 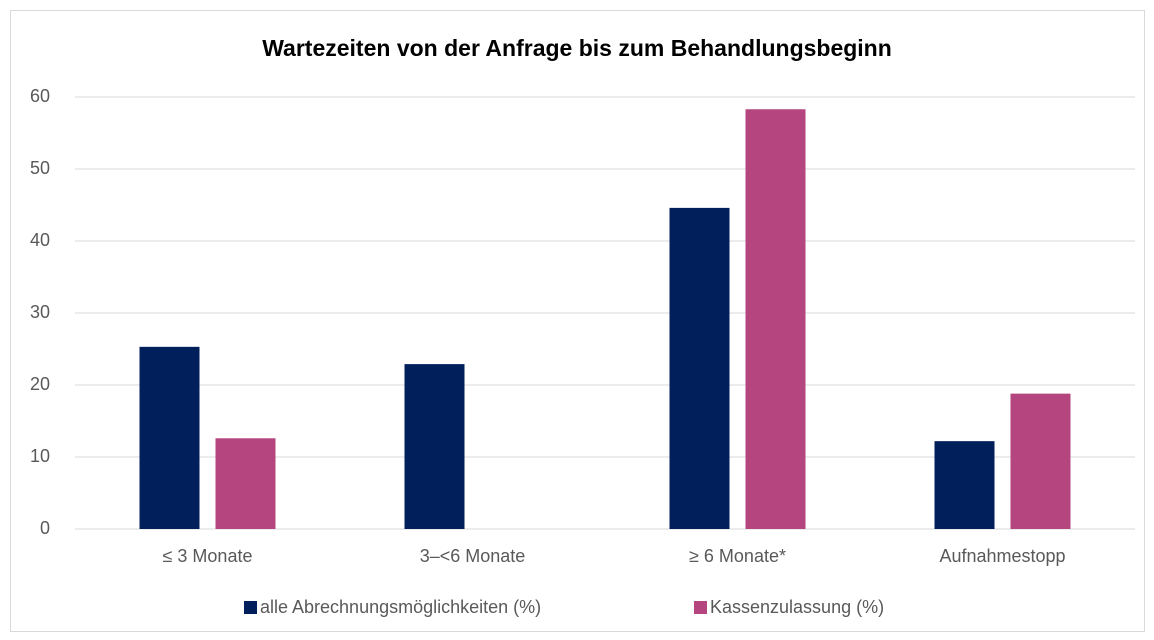 I want to click on y-tick-label: 10, so click(x=40, y=456).